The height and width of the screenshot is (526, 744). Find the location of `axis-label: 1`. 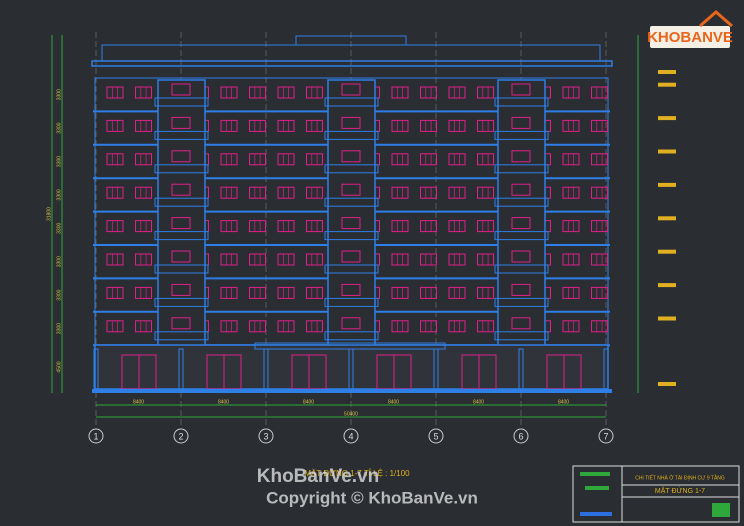

axis-label: 1 is located at coordinates (95, 436).